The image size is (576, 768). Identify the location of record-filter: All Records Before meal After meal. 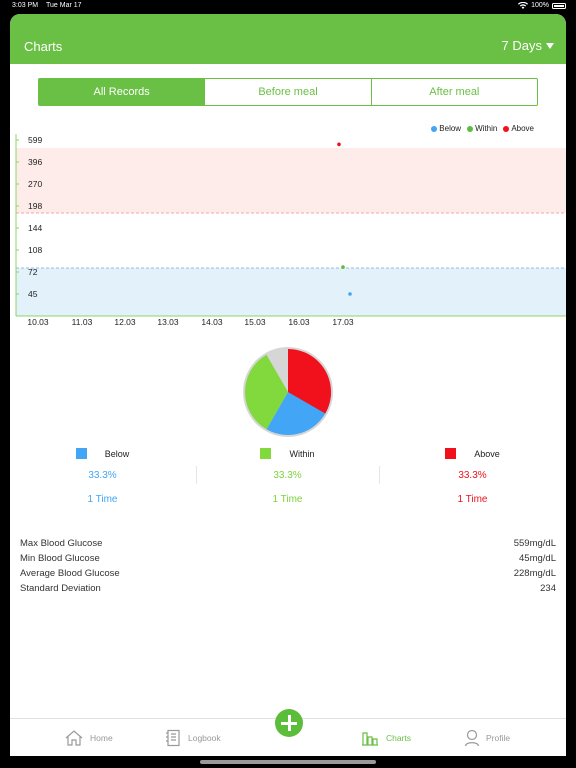
(288, 92).